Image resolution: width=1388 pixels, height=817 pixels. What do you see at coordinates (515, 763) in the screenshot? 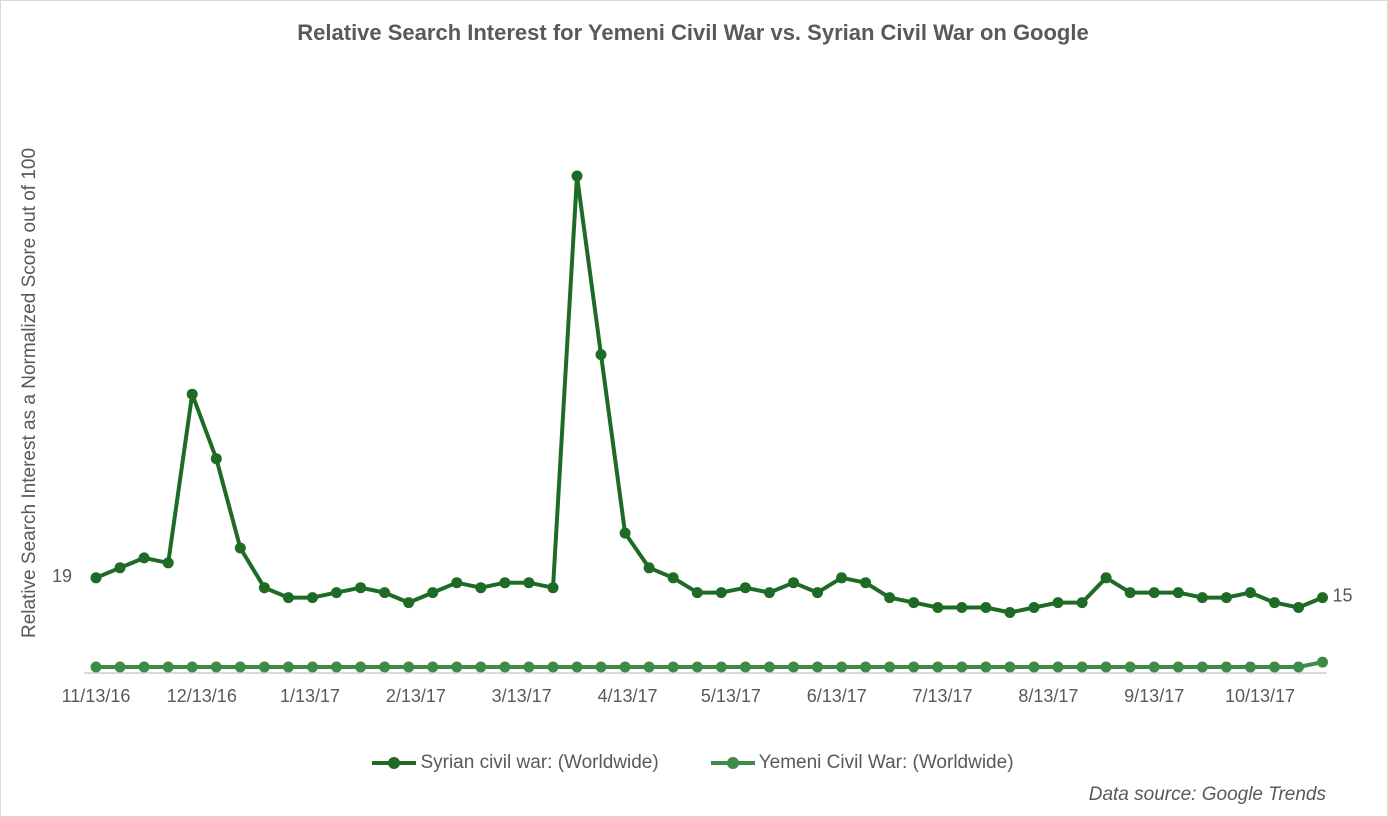
I see `legend-item-syrian: Syrian civil war: (Worldwide)` at bounding box center [515, 763].